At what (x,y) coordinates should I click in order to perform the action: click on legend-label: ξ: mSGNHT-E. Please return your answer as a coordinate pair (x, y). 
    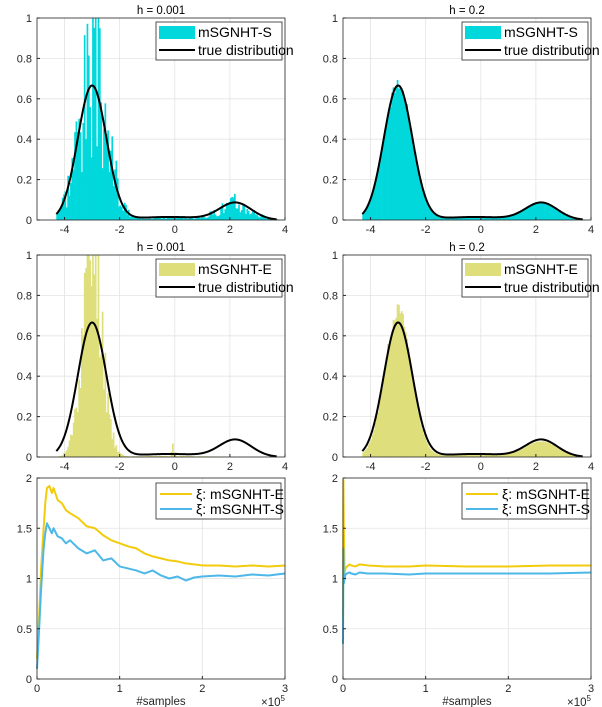
    Looking at the image, I should click on (546, 494).